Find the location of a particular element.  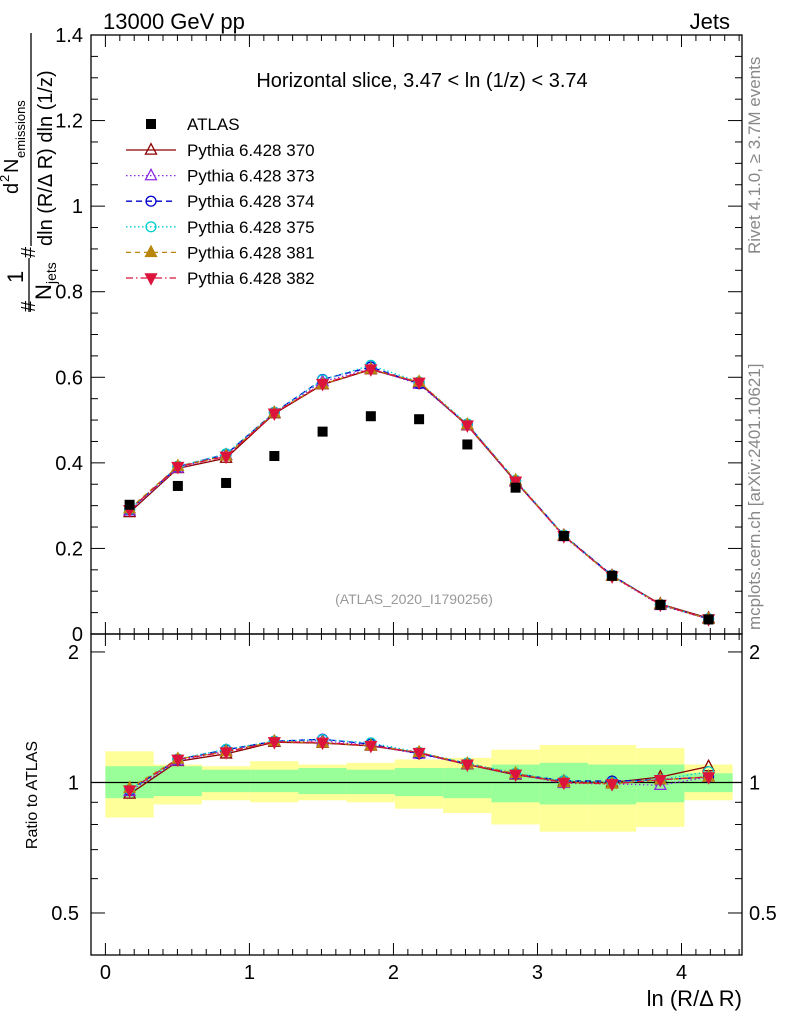

legend-label: Pythia 6.428 370 is located at coordinates (251, 150).